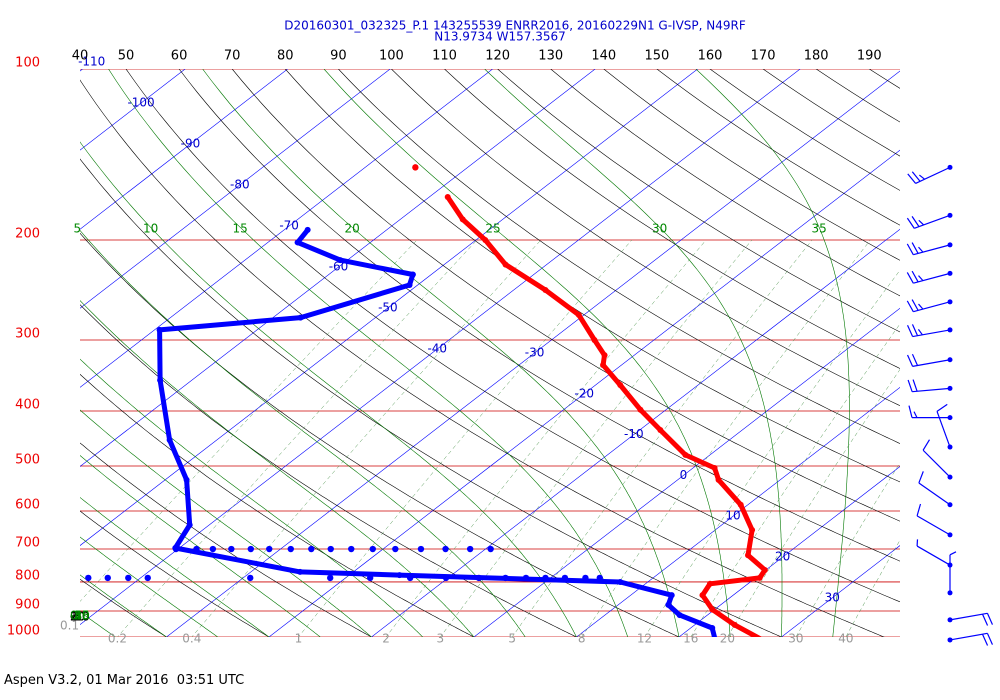 This screenshot has height=700, width=1000. I want to click on isotherm-label: -100, so click(140, 103).